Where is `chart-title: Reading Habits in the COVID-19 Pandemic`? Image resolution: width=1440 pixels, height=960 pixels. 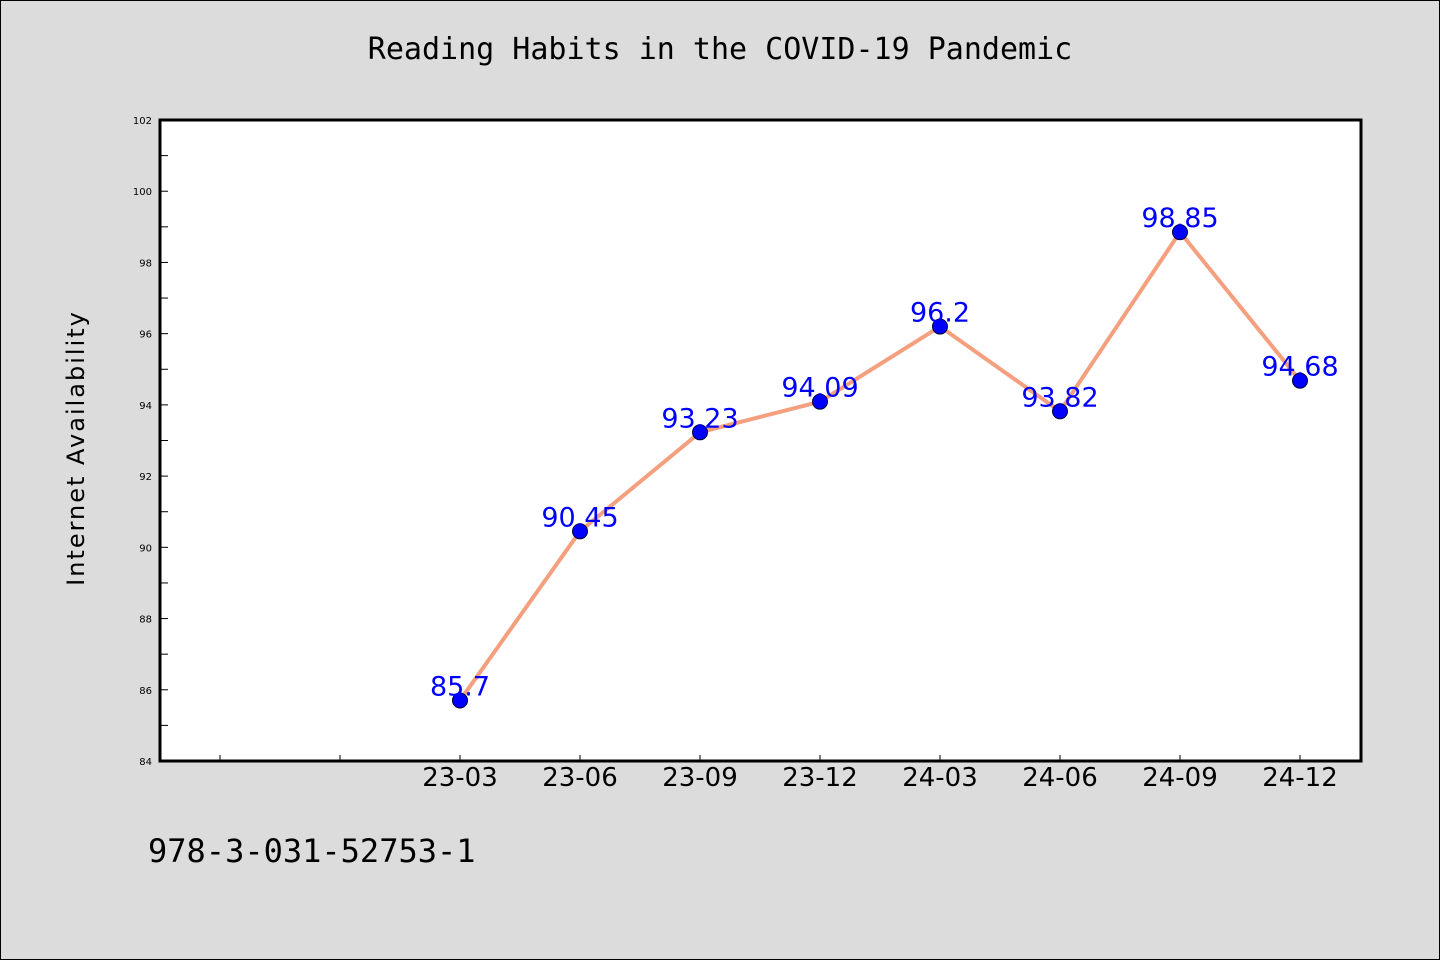 chart-title: Reading Habits in the COVID-19 Pandemic is located at coordinates (720, 49).